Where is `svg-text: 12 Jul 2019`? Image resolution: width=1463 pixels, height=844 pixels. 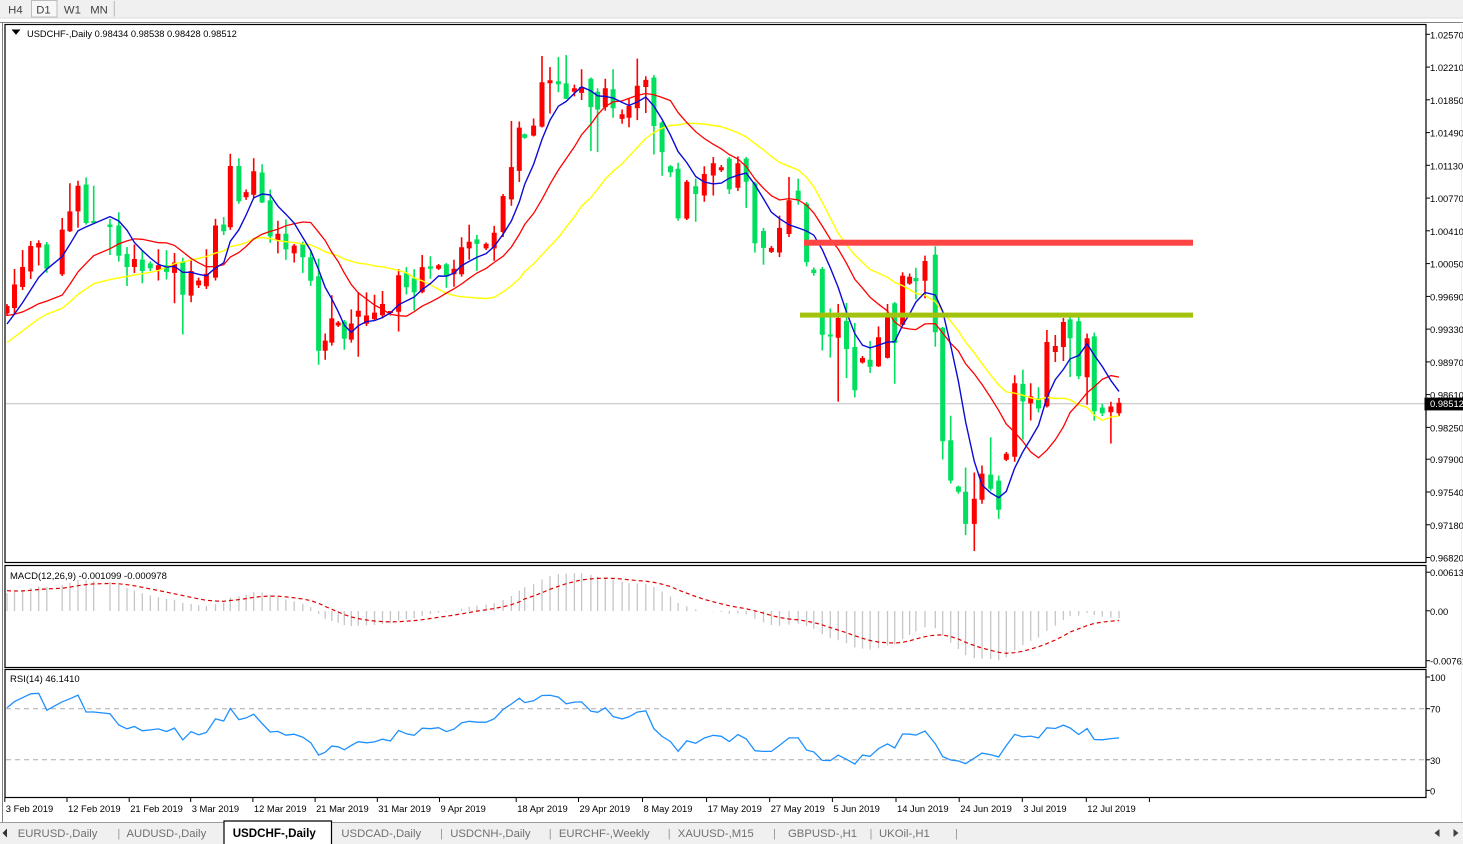 svg-text: 12 Jul 2019 is located at coordinates (1111, 808).